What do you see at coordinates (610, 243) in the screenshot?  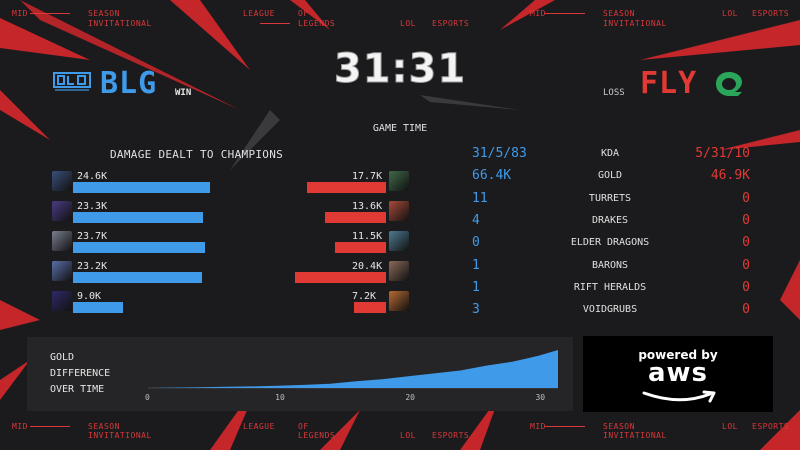 I see `stat-label: ELDER DRAGONS` at bounding box center [610, 243].